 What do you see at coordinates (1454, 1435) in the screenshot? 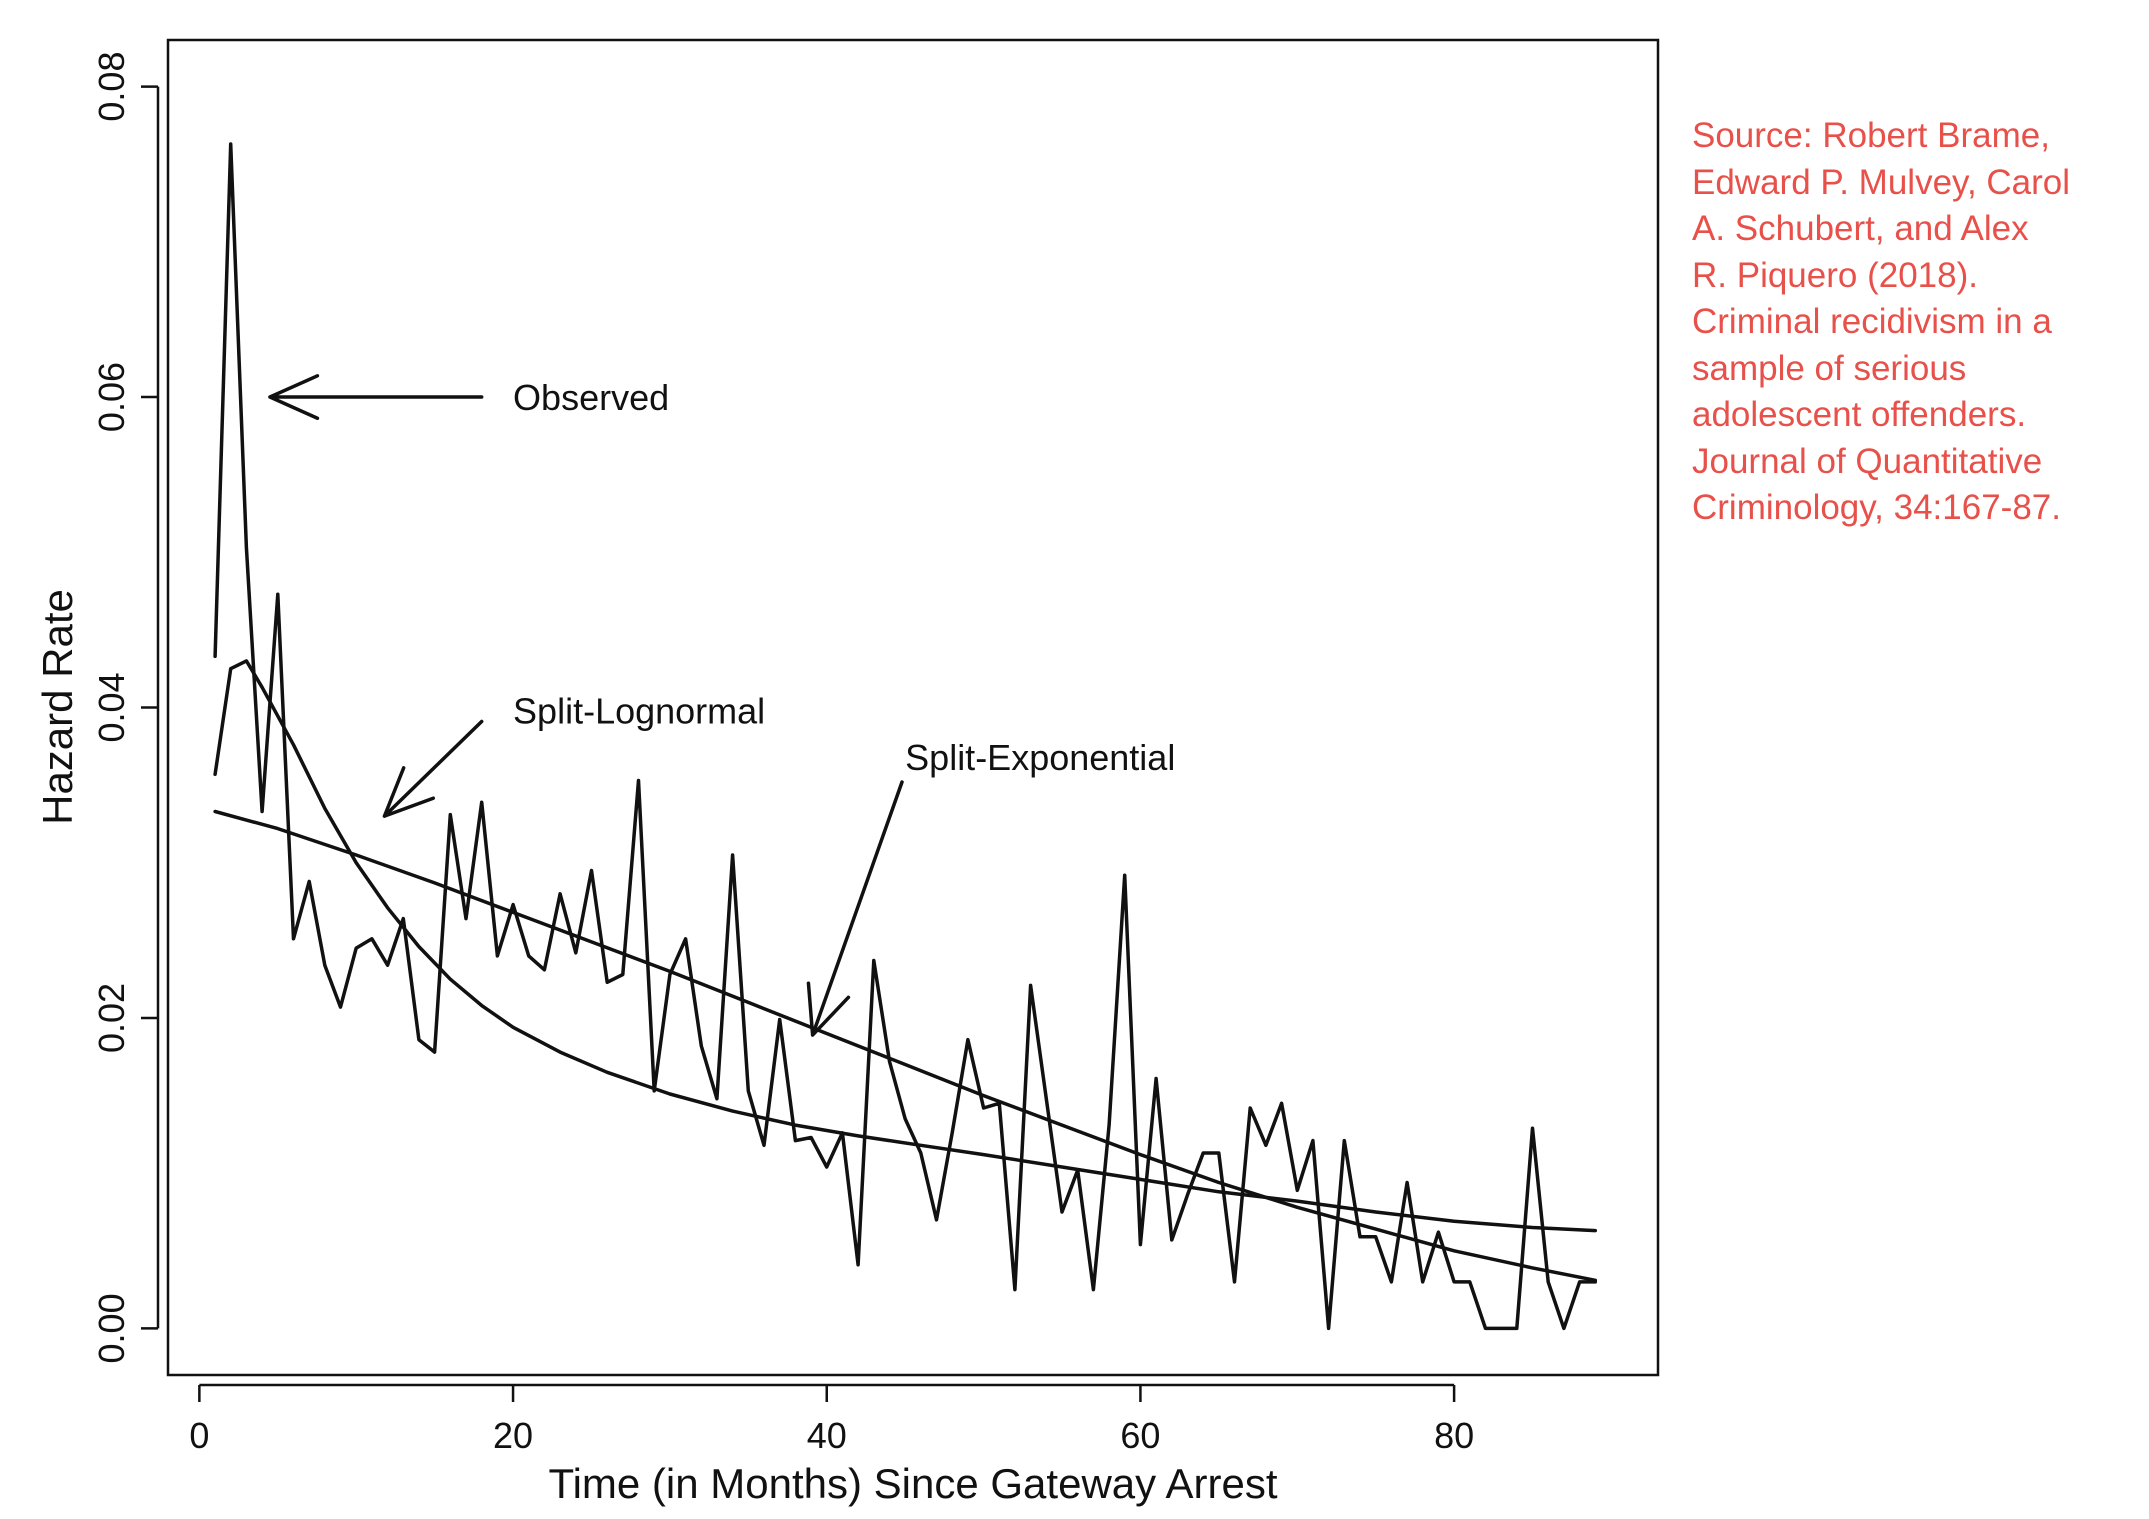
I see `x-tick-label: 80` at bounding box center [1454, 1435].